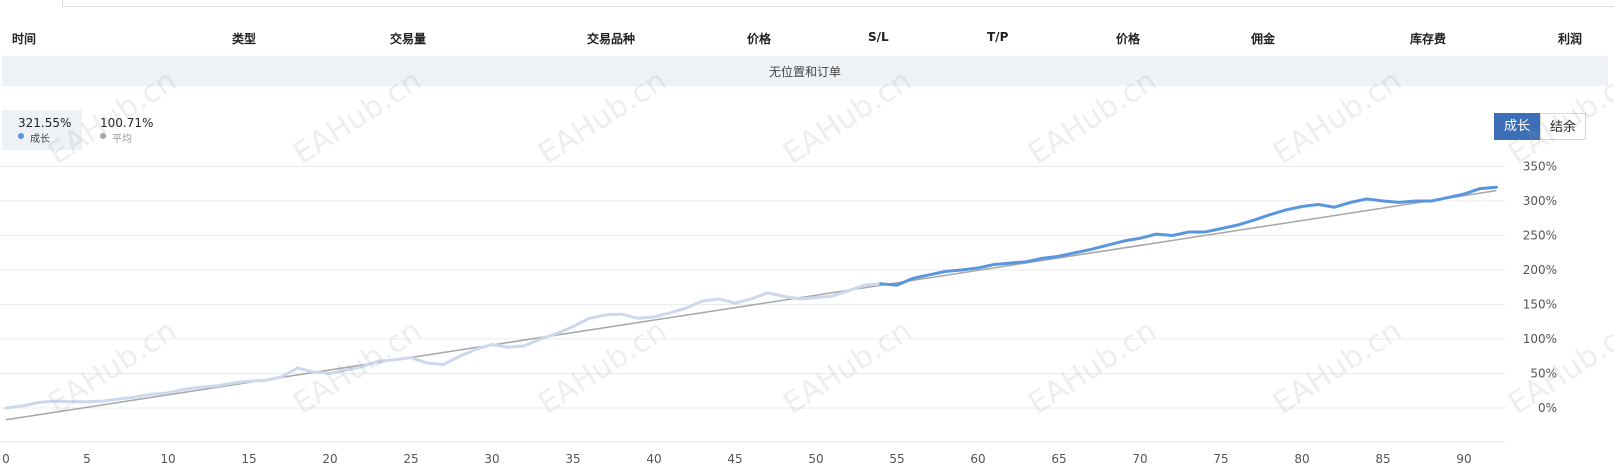 The height and width of the screenshot is (468, 1614). What do you see at coordinates (878, 37) in the screenshot?
I see `column-header-sl: S/L` at bounding box center [878, 37].